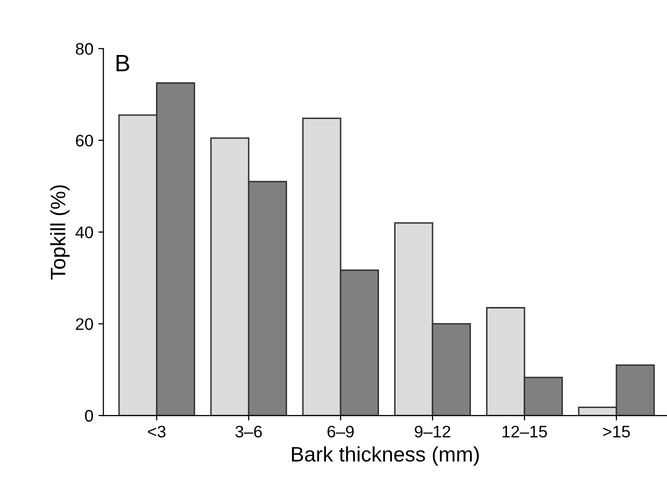 The width and height of the screenshot is (667, 486). I want to click on annotation: B, so click(123, 63).